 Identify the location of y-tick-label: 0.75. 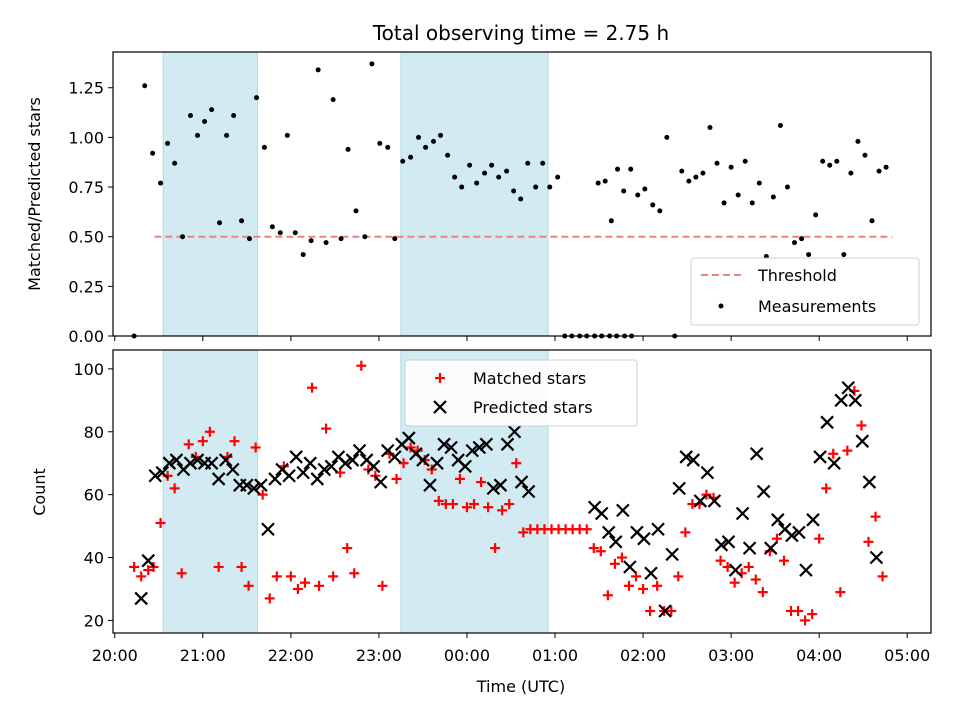
(86, 187).